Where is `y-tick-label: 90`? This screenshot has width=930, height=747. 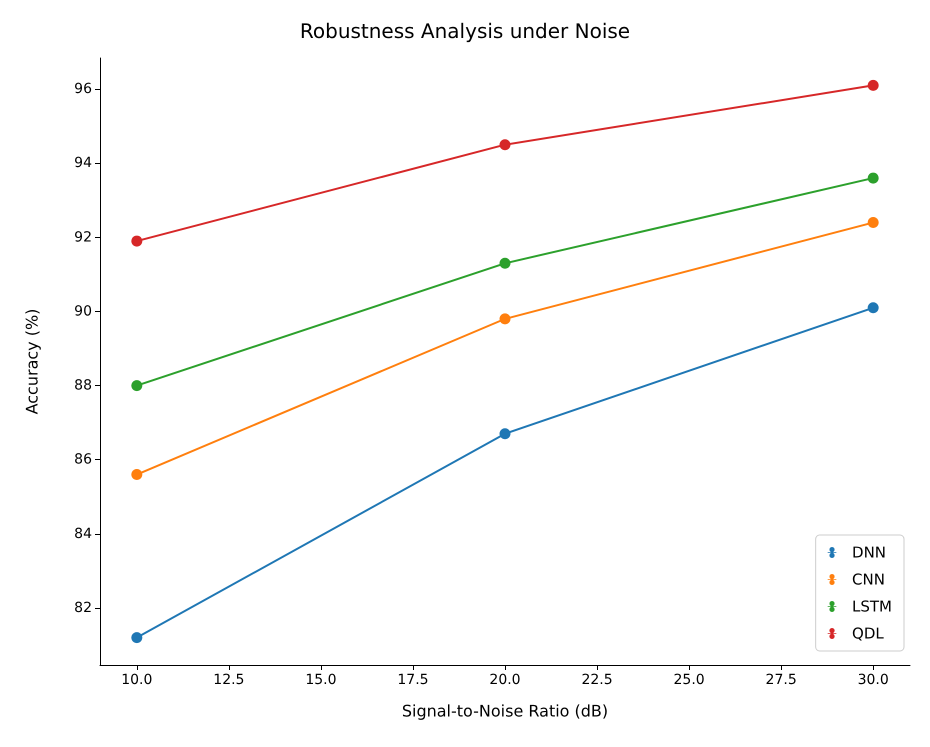 y-tick-label: 90 is located at coordinates (83, 311).